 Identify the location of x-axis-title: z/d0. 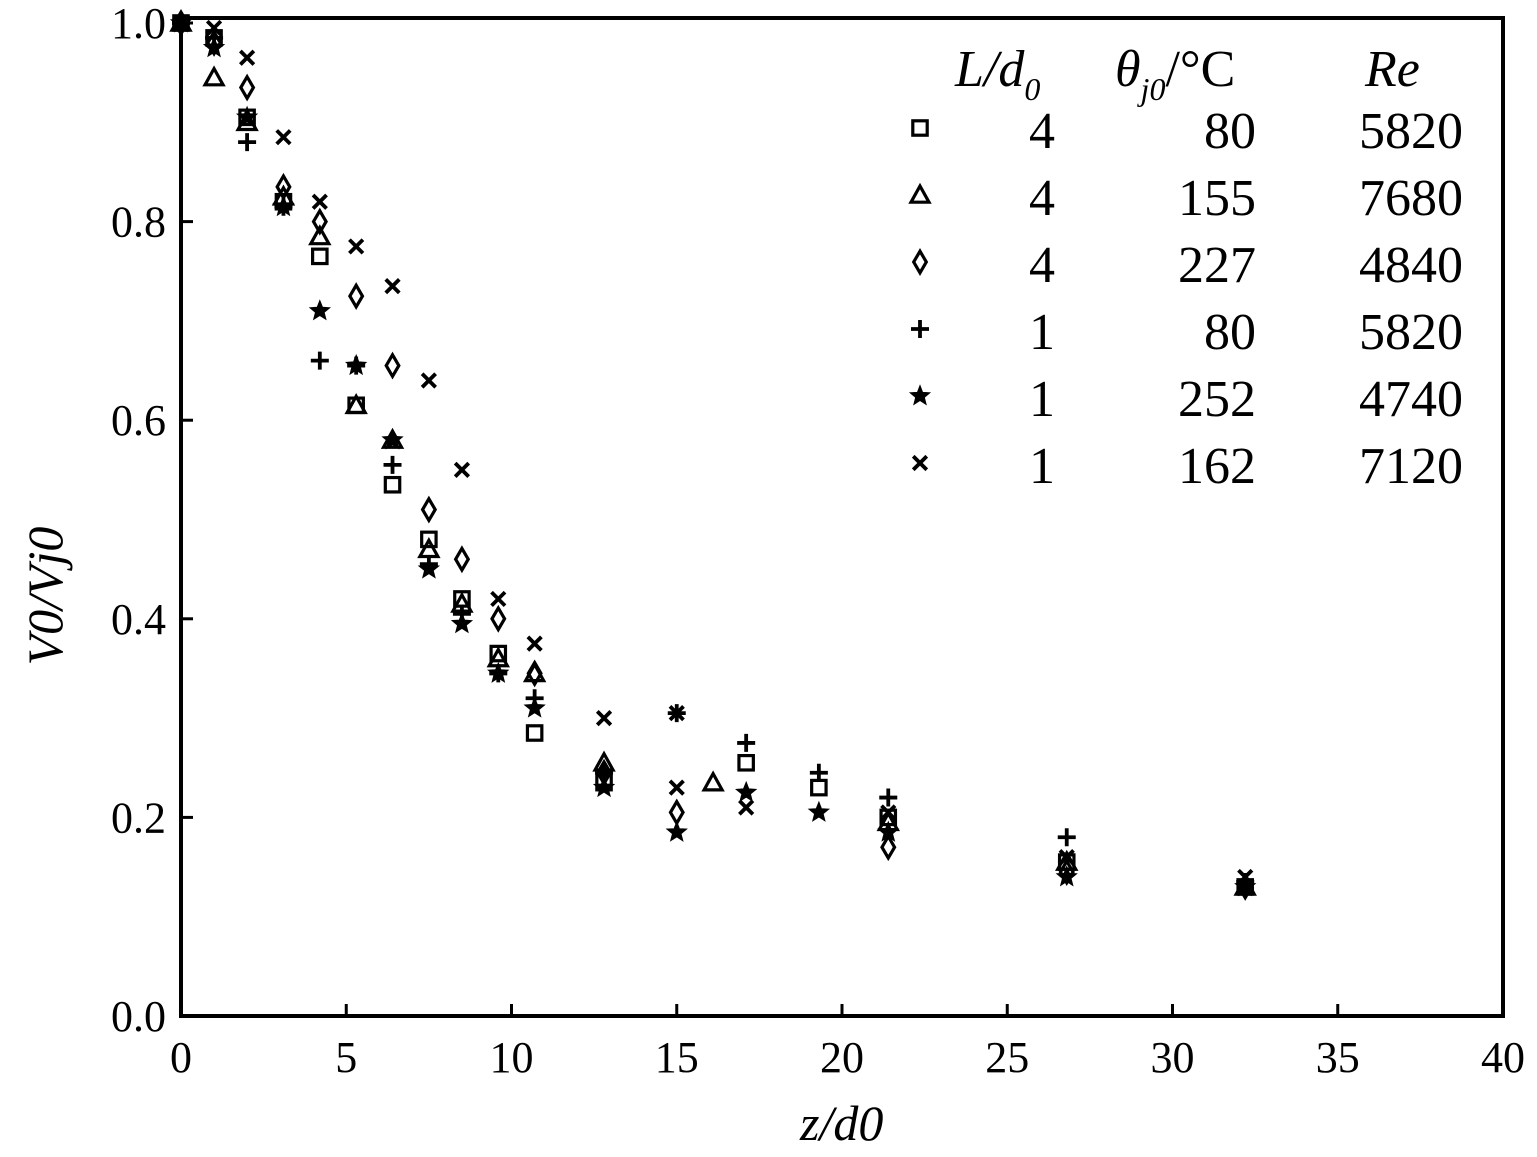
(841, 1123).